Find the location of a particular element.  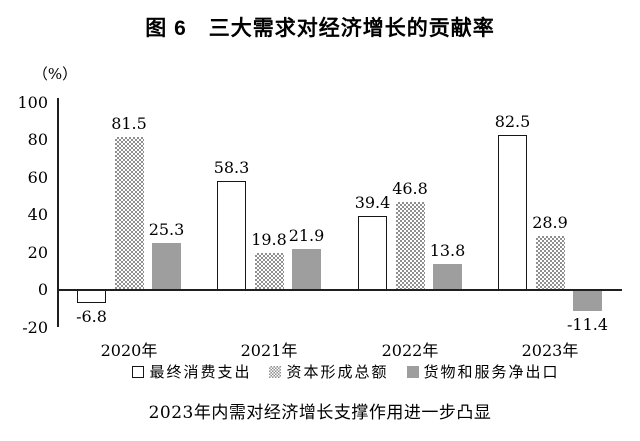

y-tick-label: 0 is located at coordinates (42, 289).